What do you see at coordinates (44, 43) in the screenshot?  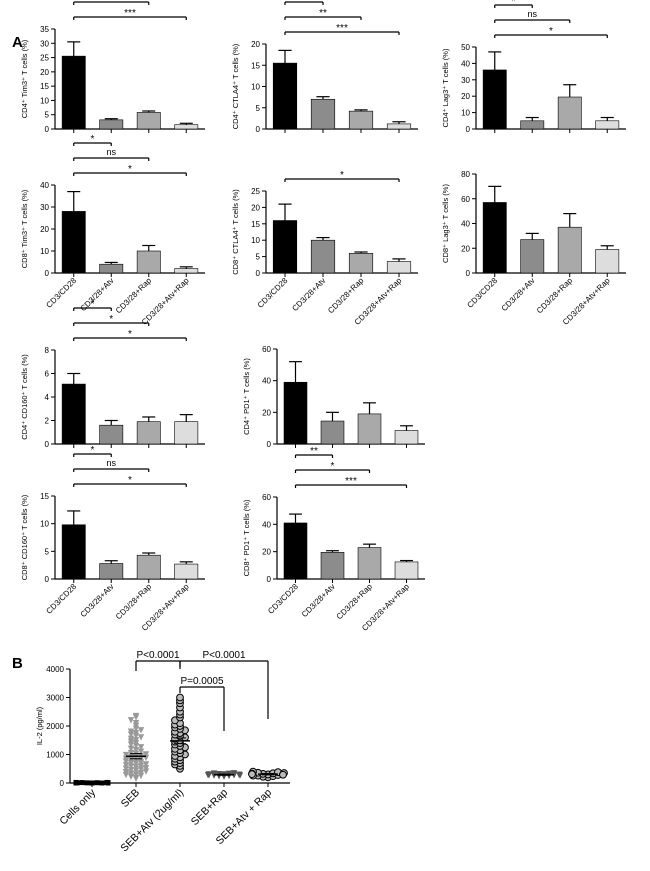 I see `y-tick-label: 30` at bounding box center [44, 43].